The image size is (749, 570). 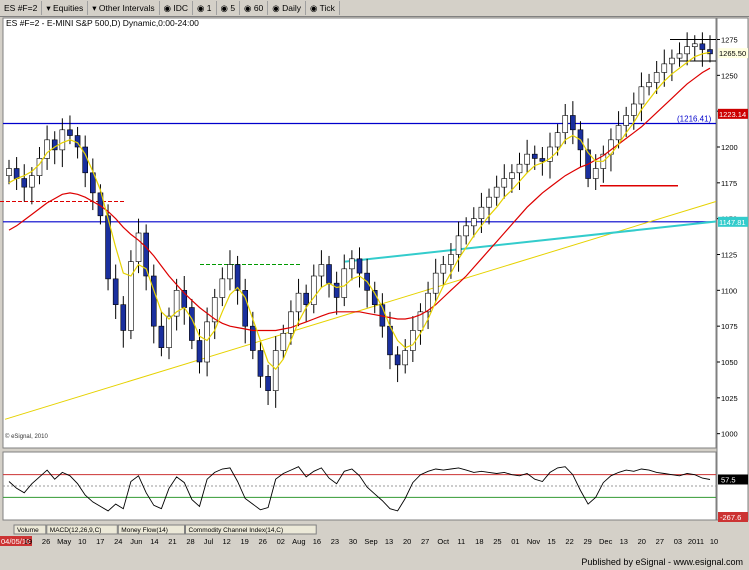 I want to click on y-tick-label: 1175, so click(x=729, y=183).